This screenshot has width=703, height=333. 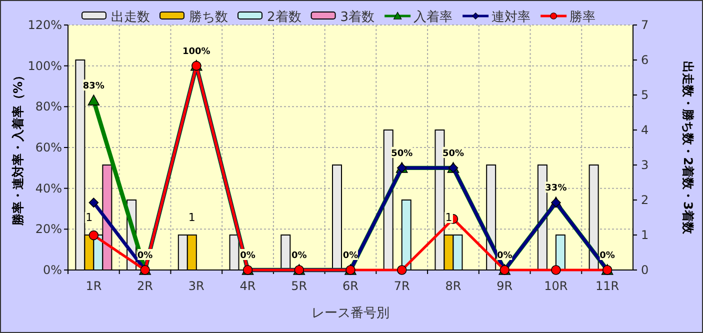 What do you see at coordinates (48, 107) in the screenshot?
I see `y-tick-label: 80%` at bounding box center [48, 107].